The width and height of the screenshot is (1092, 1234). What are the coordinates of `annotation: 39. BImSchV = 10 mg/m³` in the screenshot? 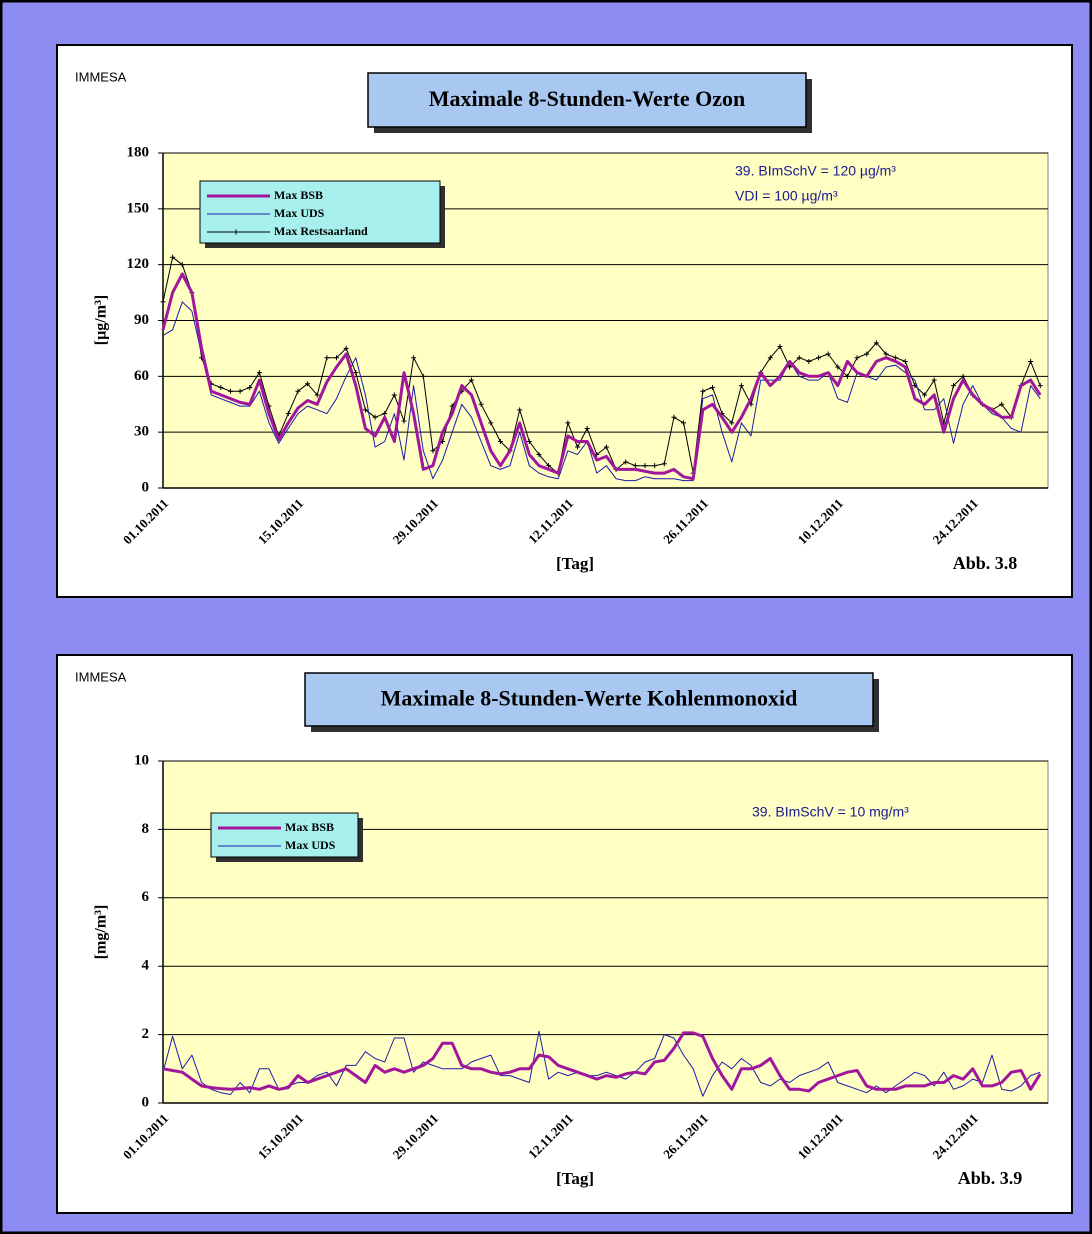 It's located at (830, 812).